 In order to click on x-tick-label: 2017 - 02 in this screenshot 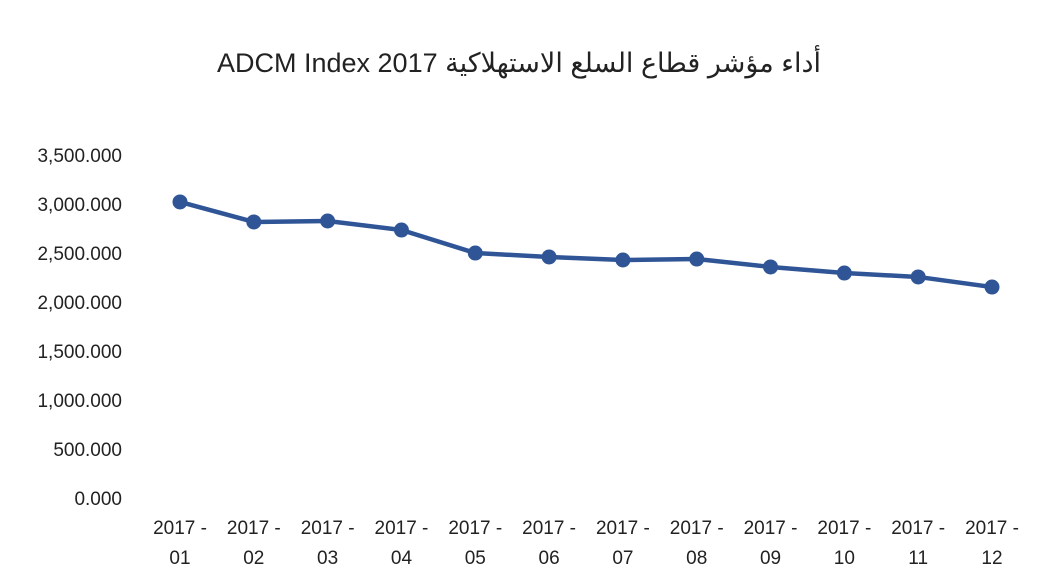, I will do `click(253, 543)`.